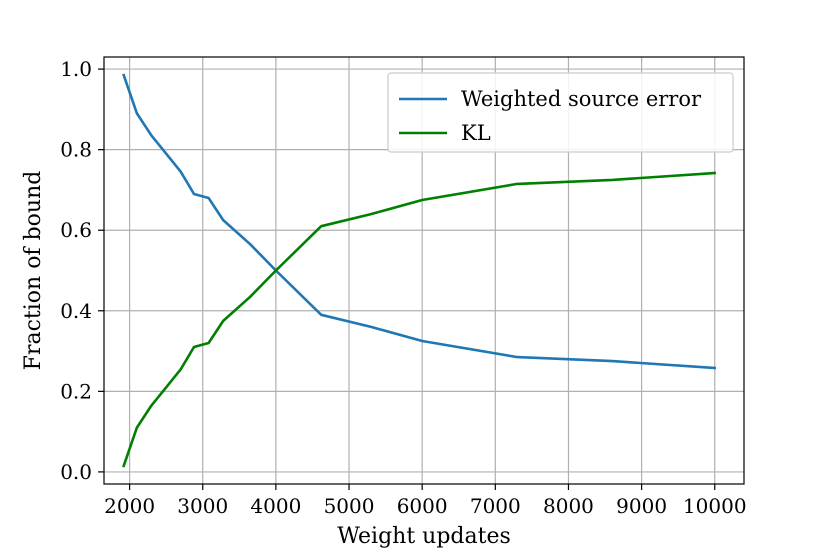 This screenshot has height=552, width=828. What do you see at coordinates (275, 506) in the screenshot?
I see `x-tick-label: 4000` at bounding box center [275, 506].